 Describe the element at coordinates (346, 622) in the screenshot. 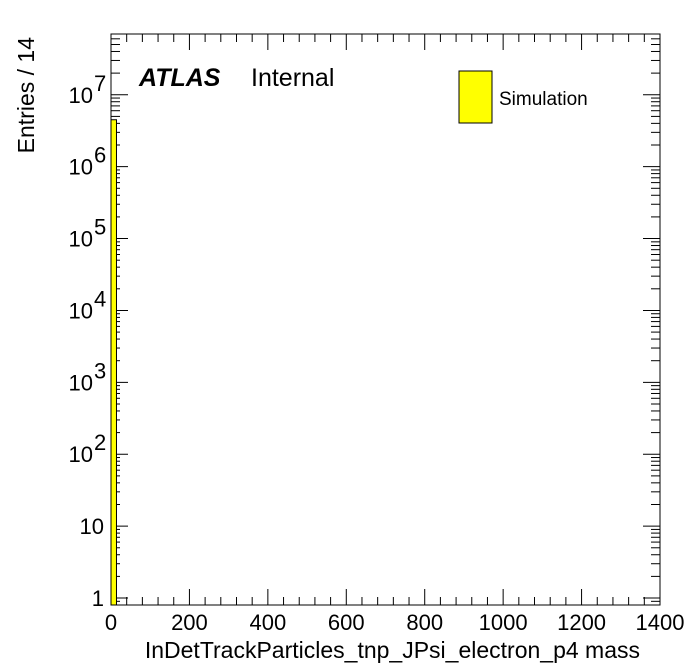

I see `x-tick-label: 600` at that location.